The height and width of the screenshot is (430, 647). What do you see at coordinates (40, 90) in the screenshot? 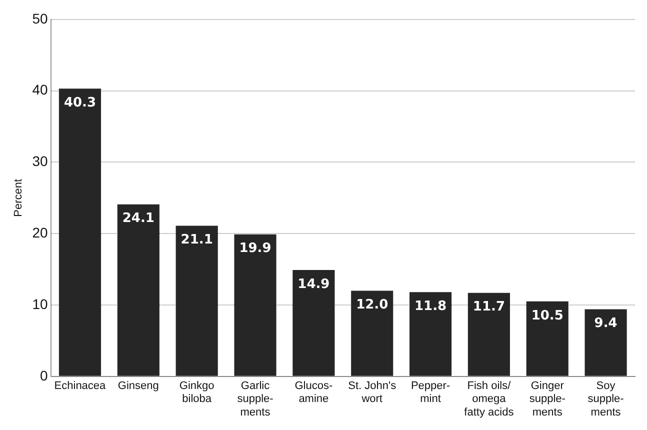
I see `y-tick-label: 40` at bounding box center [40, 90].